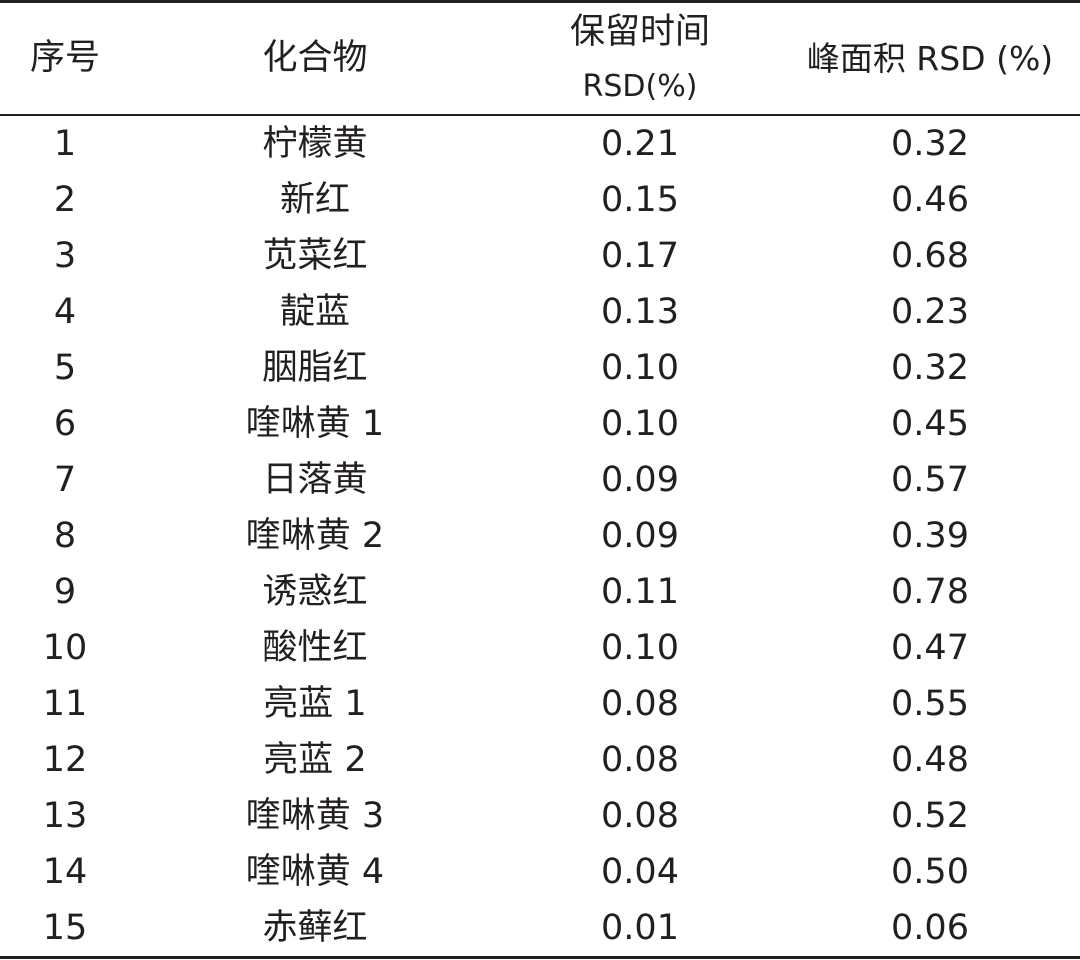 Image resolution: width=1080 pixels, height=960 pixels. I want to click on cell-index: 10, so click(65, 647).